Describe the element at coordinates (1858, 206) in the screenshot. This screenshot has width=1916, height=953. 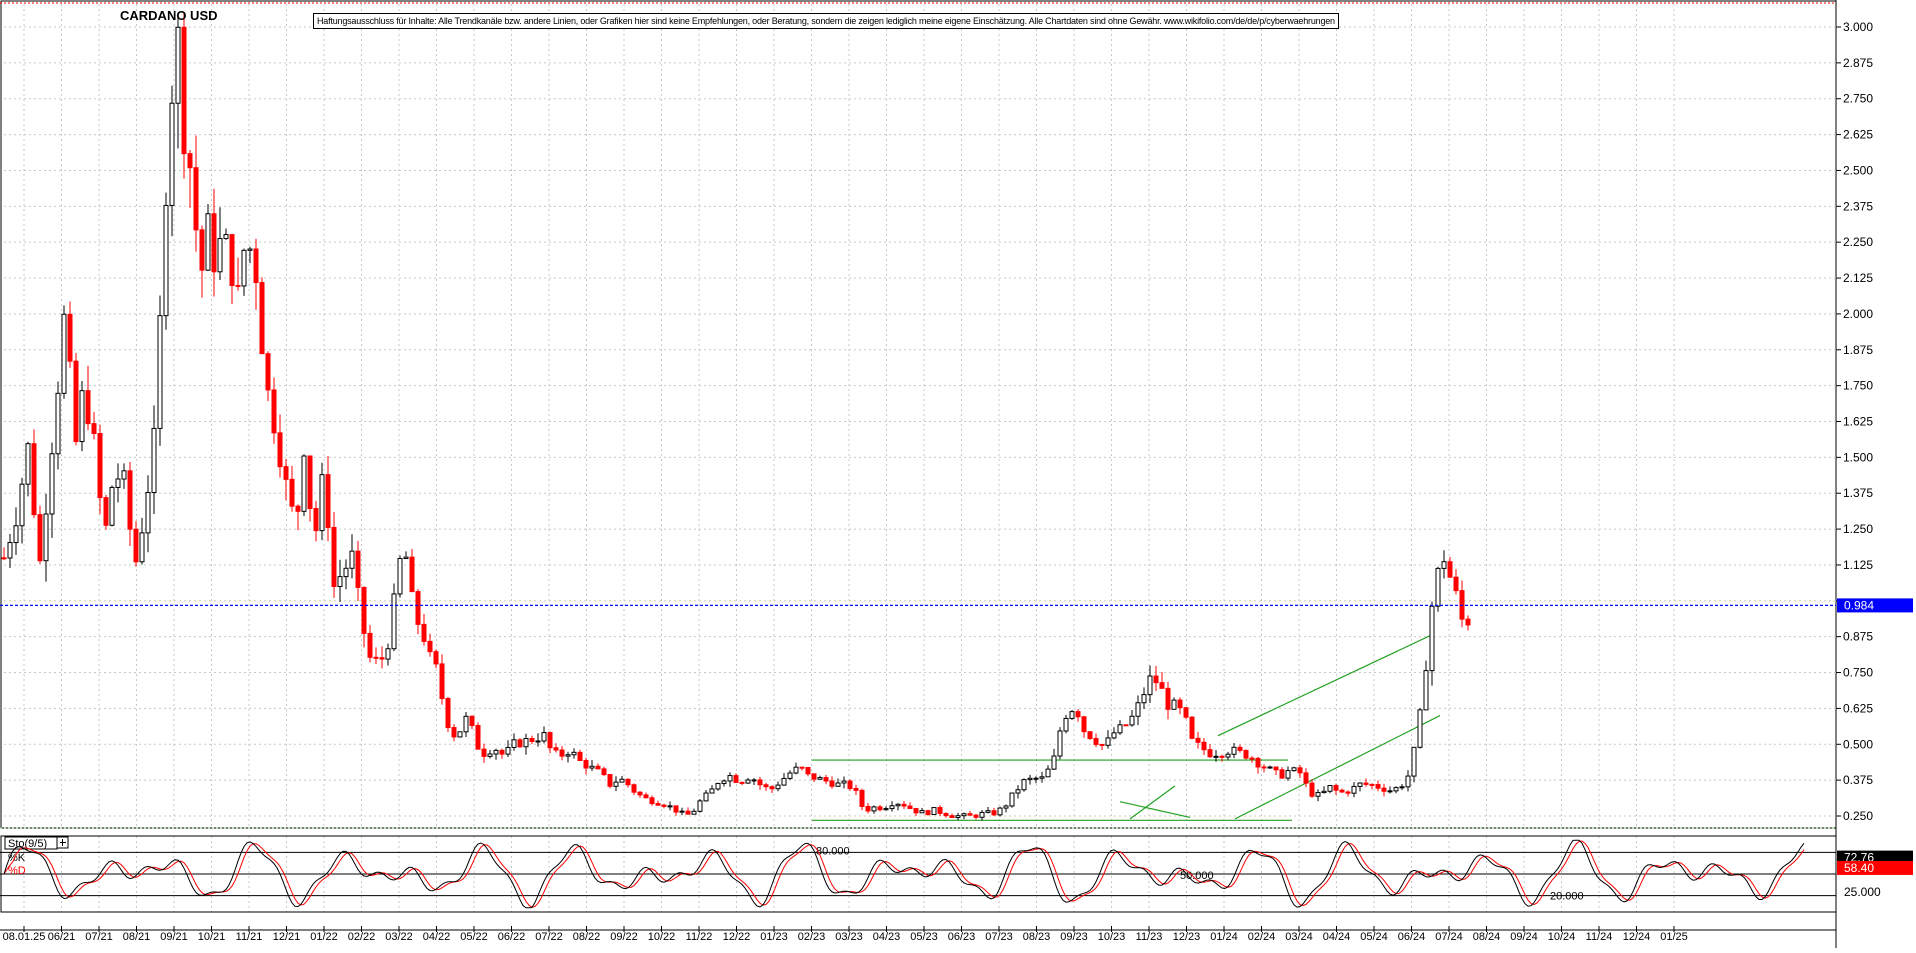
I see `price-tick-label: 2.375` at that location.